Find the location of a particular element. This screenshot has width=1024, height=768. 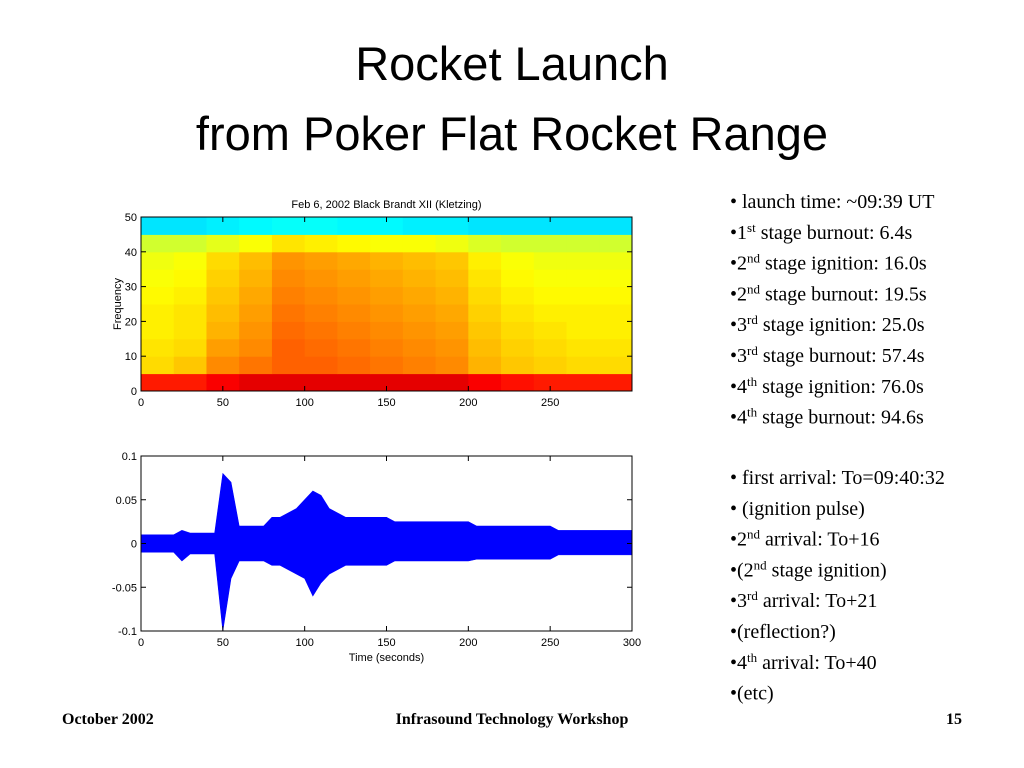

bullet: •3rd stage burnout: 57.4s is located at coordinates (827, 355).